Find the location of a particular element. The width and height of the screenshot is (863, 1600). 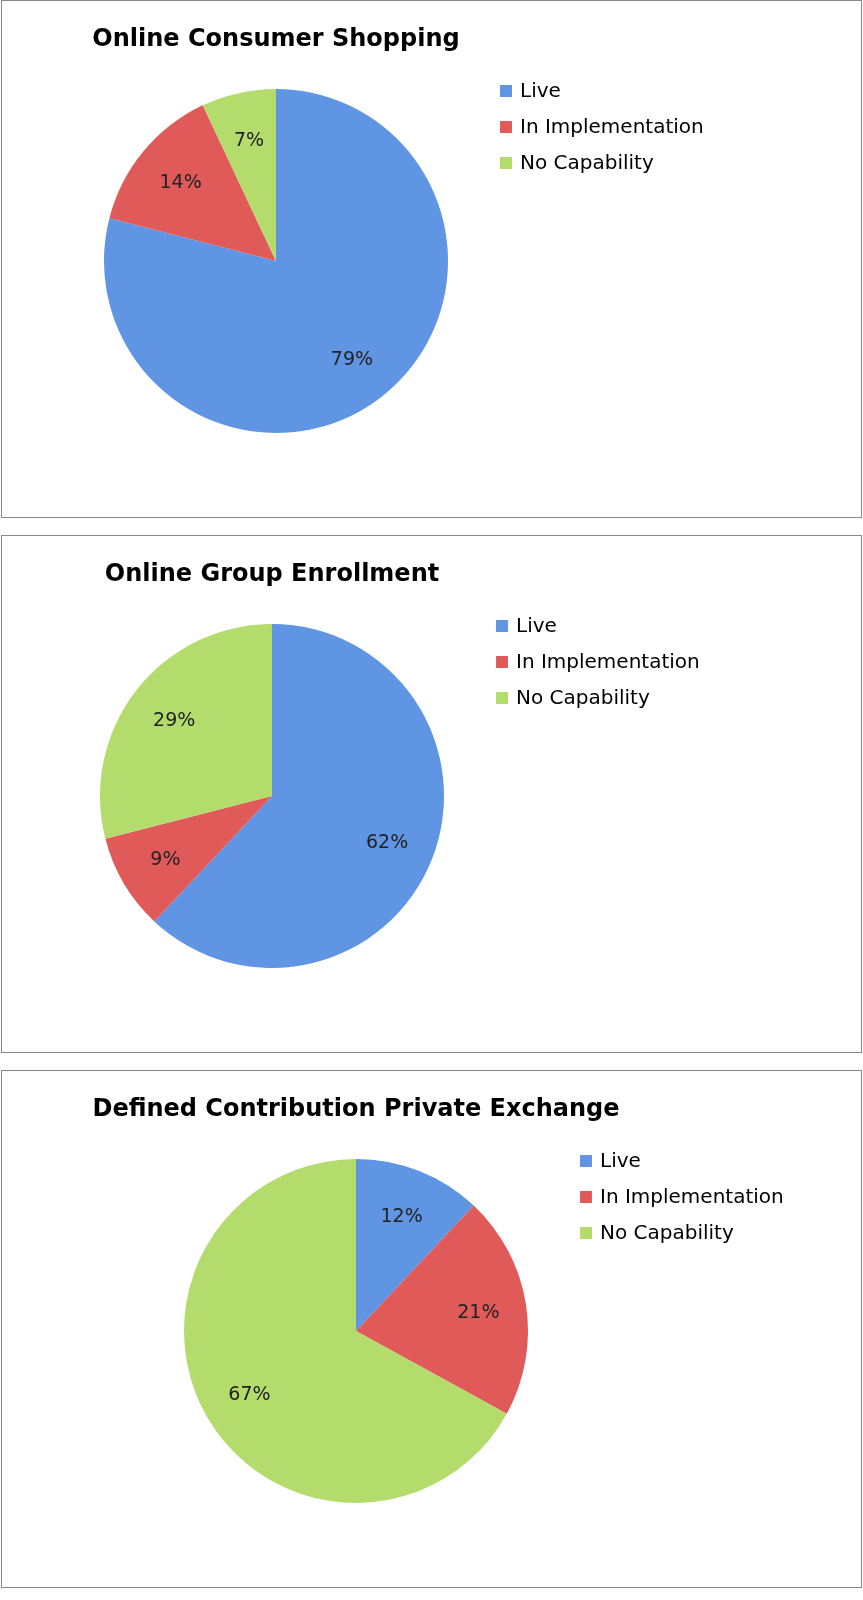

data-label: 21% is located at coordinates (478, 1310).